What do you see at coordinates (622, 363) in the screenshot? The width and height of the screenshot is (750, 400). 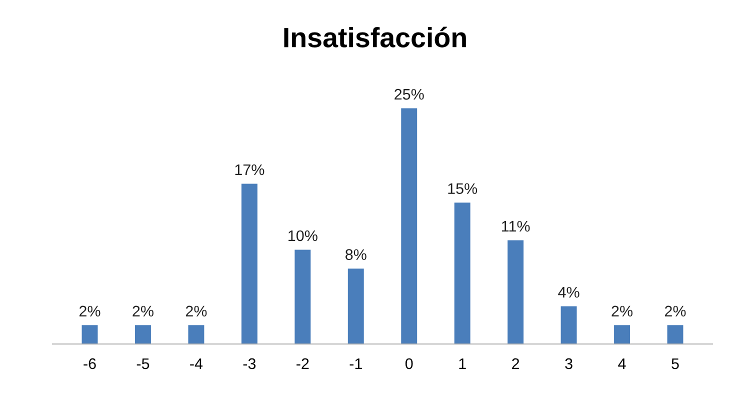 I see `x-tick-label: 4` at bounding box center [622, 363].